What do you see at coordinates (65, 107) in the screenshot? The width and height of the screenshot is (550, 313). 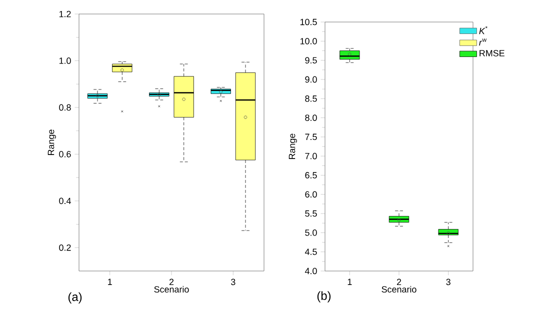 I see `y-tick-label: 0.8` at bounding box center [65, 107].